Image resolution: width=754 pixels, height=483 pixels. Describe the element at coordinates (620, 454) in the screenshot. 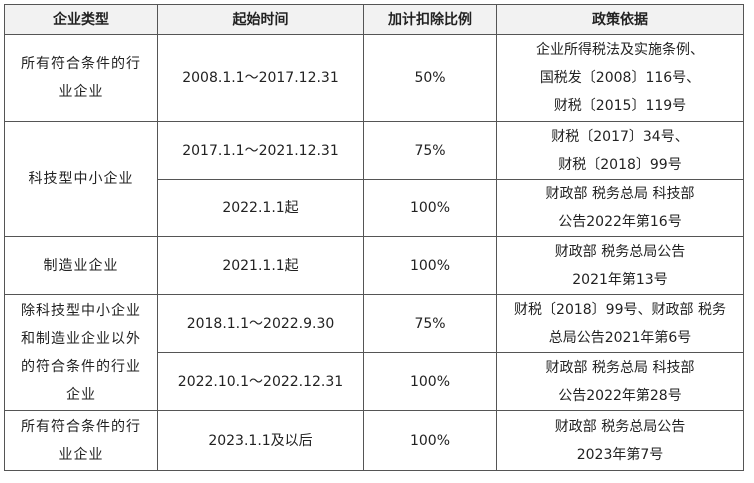

I see `policy-basis-line: 2023年第7号` at that location.